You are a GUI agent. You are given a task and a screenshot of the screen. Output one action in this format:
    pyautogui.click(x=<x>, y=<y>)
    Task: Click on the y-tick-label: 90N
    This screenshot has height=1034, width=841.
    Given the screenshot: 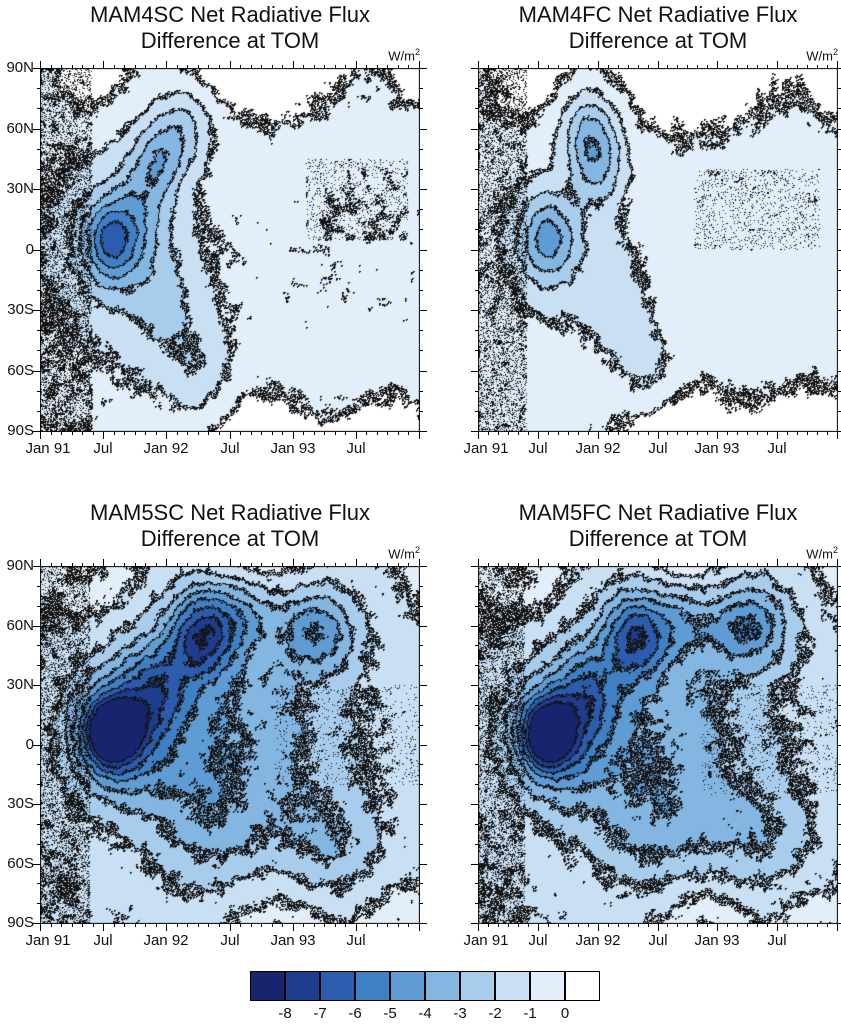 What is the action you would take?
    pyautogui.click(x=20, y=67)
    